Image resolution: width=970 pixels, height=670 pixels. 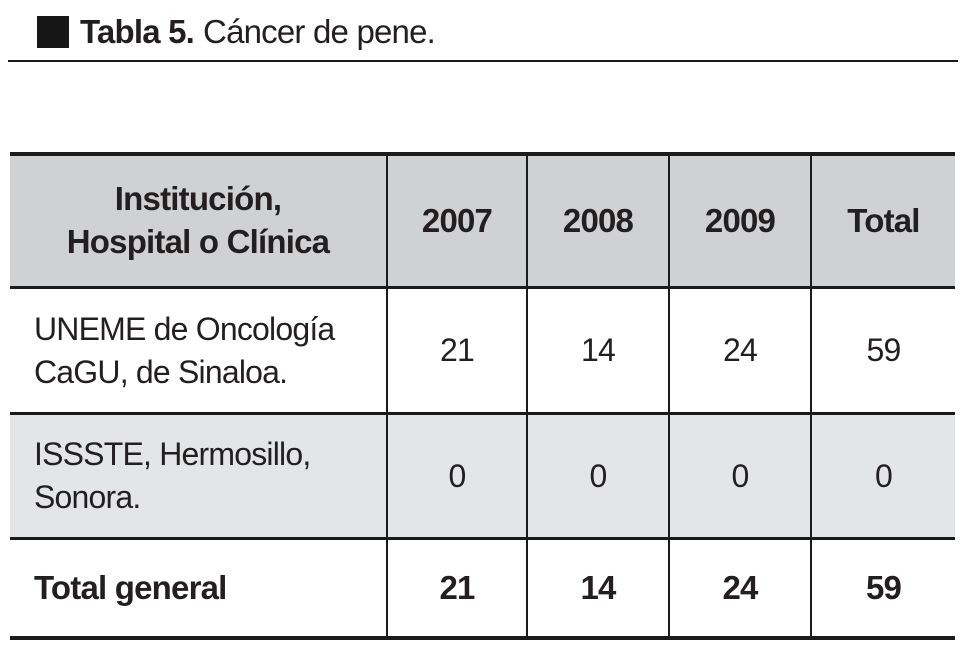 I want to click on table-caption: Tabla 5. Cáncer de pene., so click(x=236, y=32).